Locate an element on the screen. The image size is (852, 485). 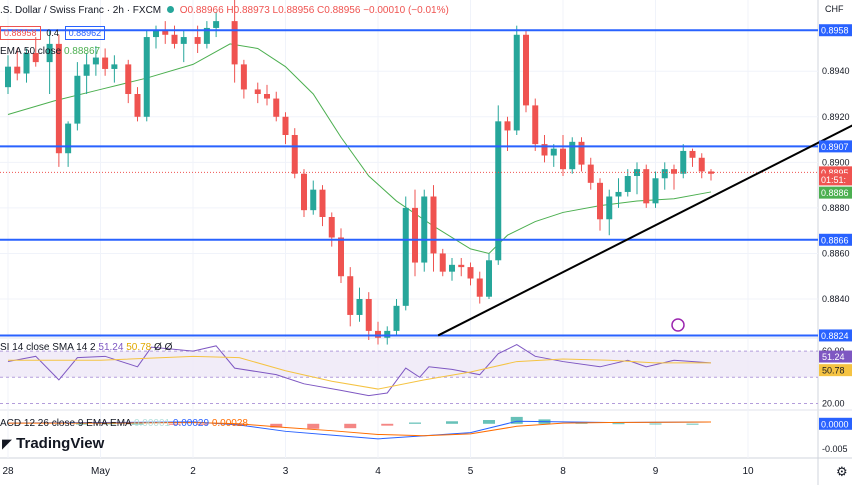
symbol-title: .S. Dollar / Swiss Franc · 2h · FXCM is located at coordinates (81, 10).